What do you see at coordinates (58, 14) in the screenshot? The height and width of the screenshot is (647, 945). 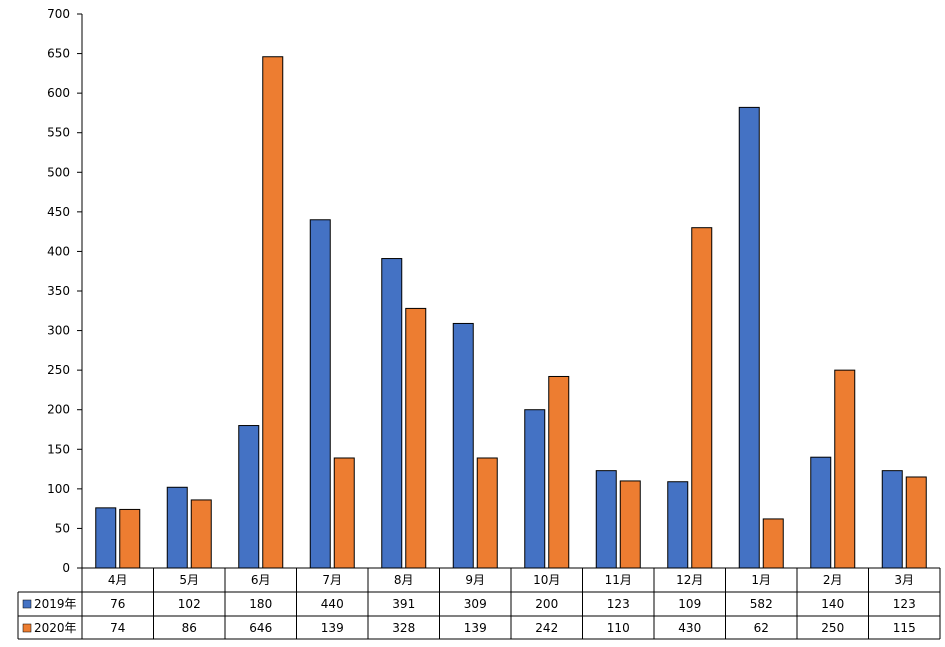 I see `y-tick-label: 700` at bounding box center [58, 14].